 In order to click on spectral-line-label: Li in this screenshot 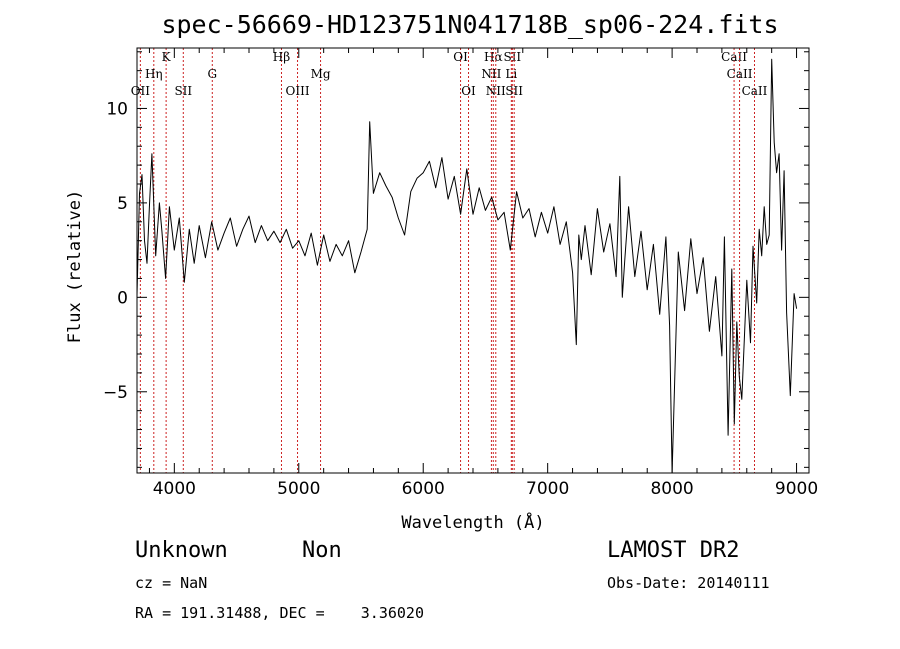, I will do `click(511, 74)`.